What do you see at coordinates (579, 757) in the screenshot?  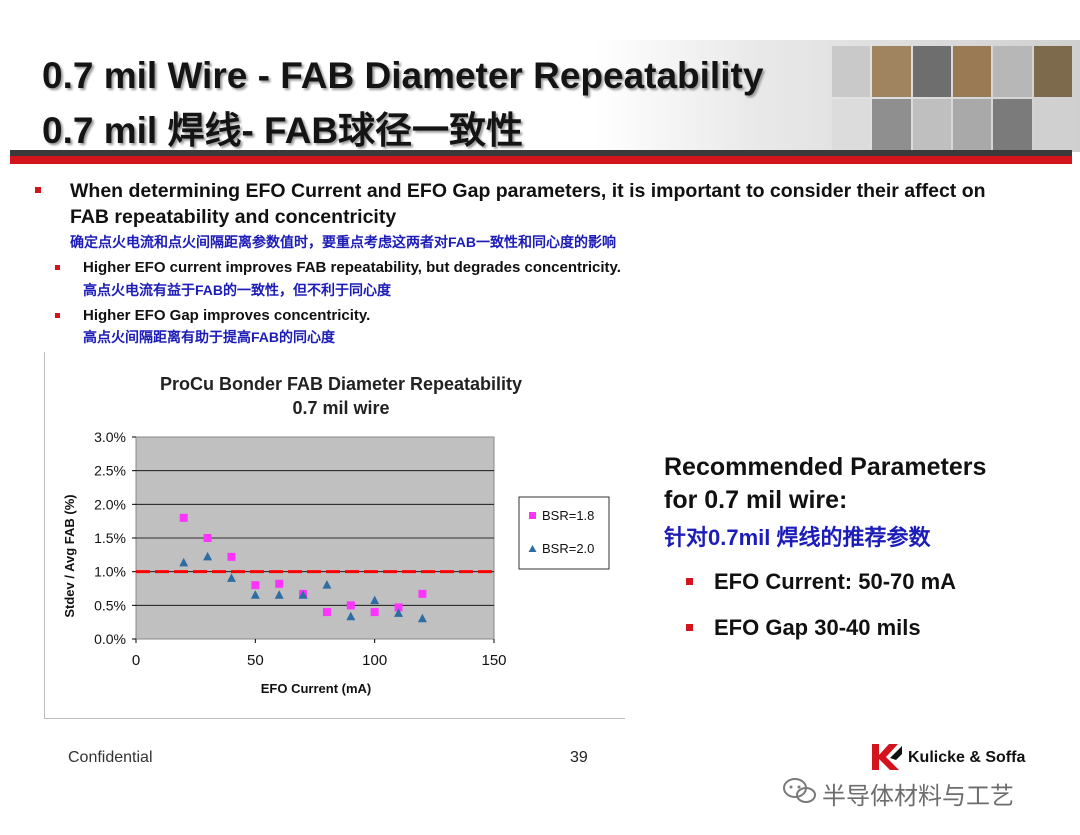 I see `page-number: 39` at bounding box center [579, 757].